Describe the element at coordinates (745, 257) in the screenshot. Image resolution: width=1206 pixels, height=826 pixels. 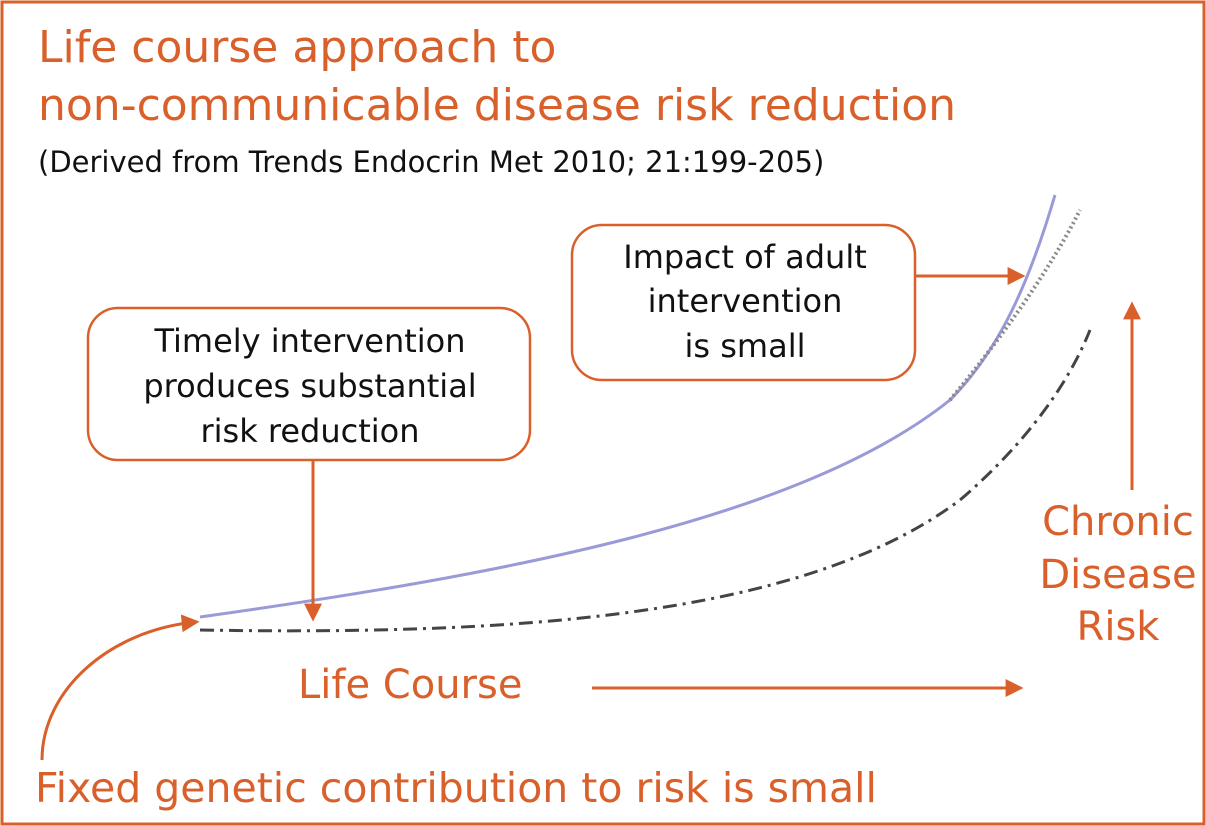
I see `callout-text: Impact of adult` at that location.